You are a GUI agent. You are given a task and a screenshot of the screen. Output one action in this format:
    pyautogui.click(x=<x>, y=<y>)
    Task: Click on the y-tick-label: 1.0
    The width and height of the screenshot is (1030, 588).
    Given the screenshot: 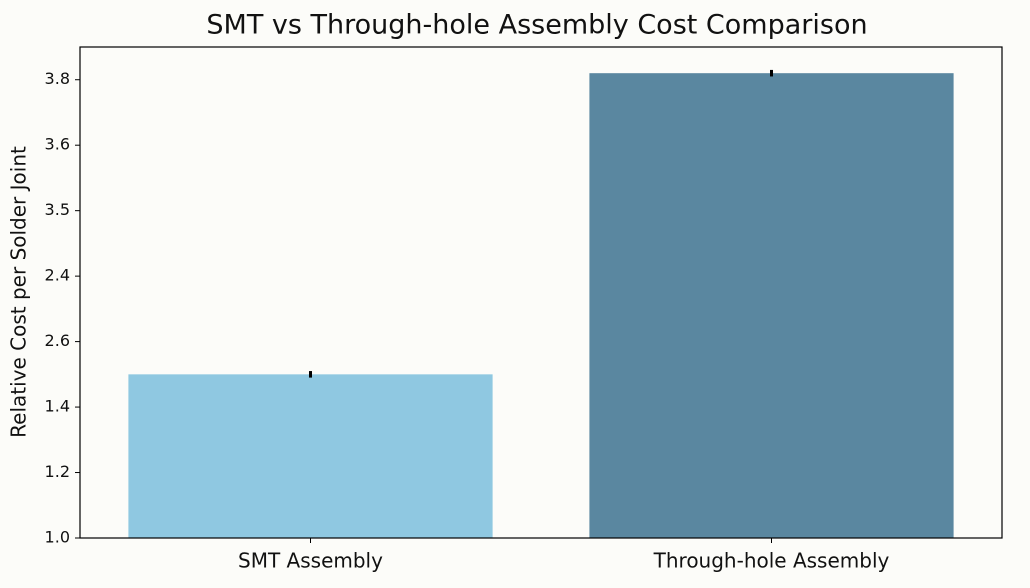 What is the action you would take?
    pyautogui.click(x=57, y=537)
    